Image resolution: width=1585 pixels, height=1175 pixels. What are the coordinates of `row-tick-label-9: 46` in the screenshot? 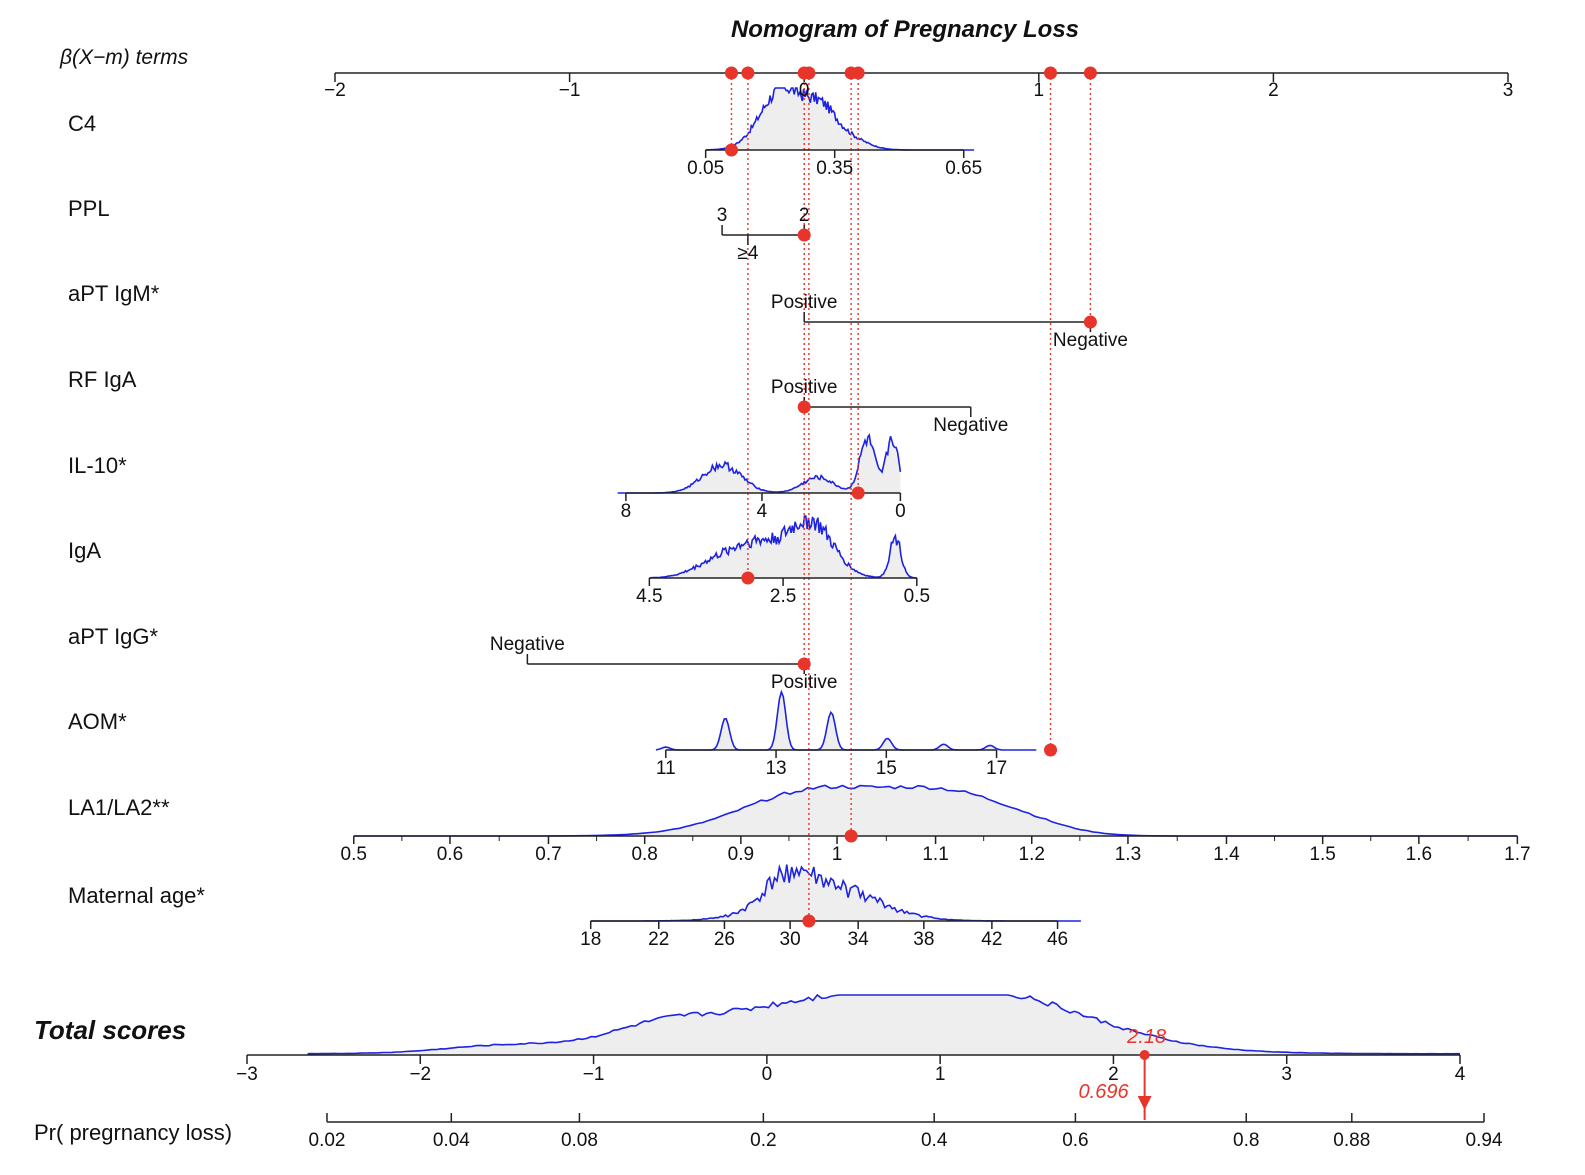 It's located at (1057, 939).